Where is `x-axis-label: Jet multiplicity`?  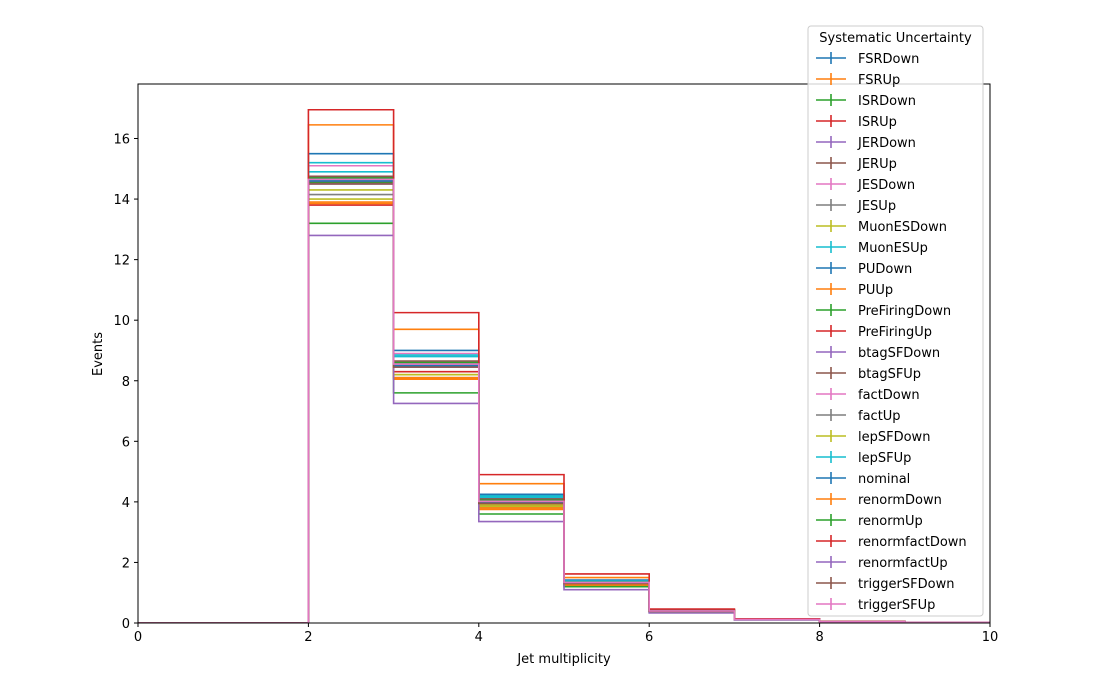
x-axis-label: Jet multiplicity is located at coordinates (563, 659).